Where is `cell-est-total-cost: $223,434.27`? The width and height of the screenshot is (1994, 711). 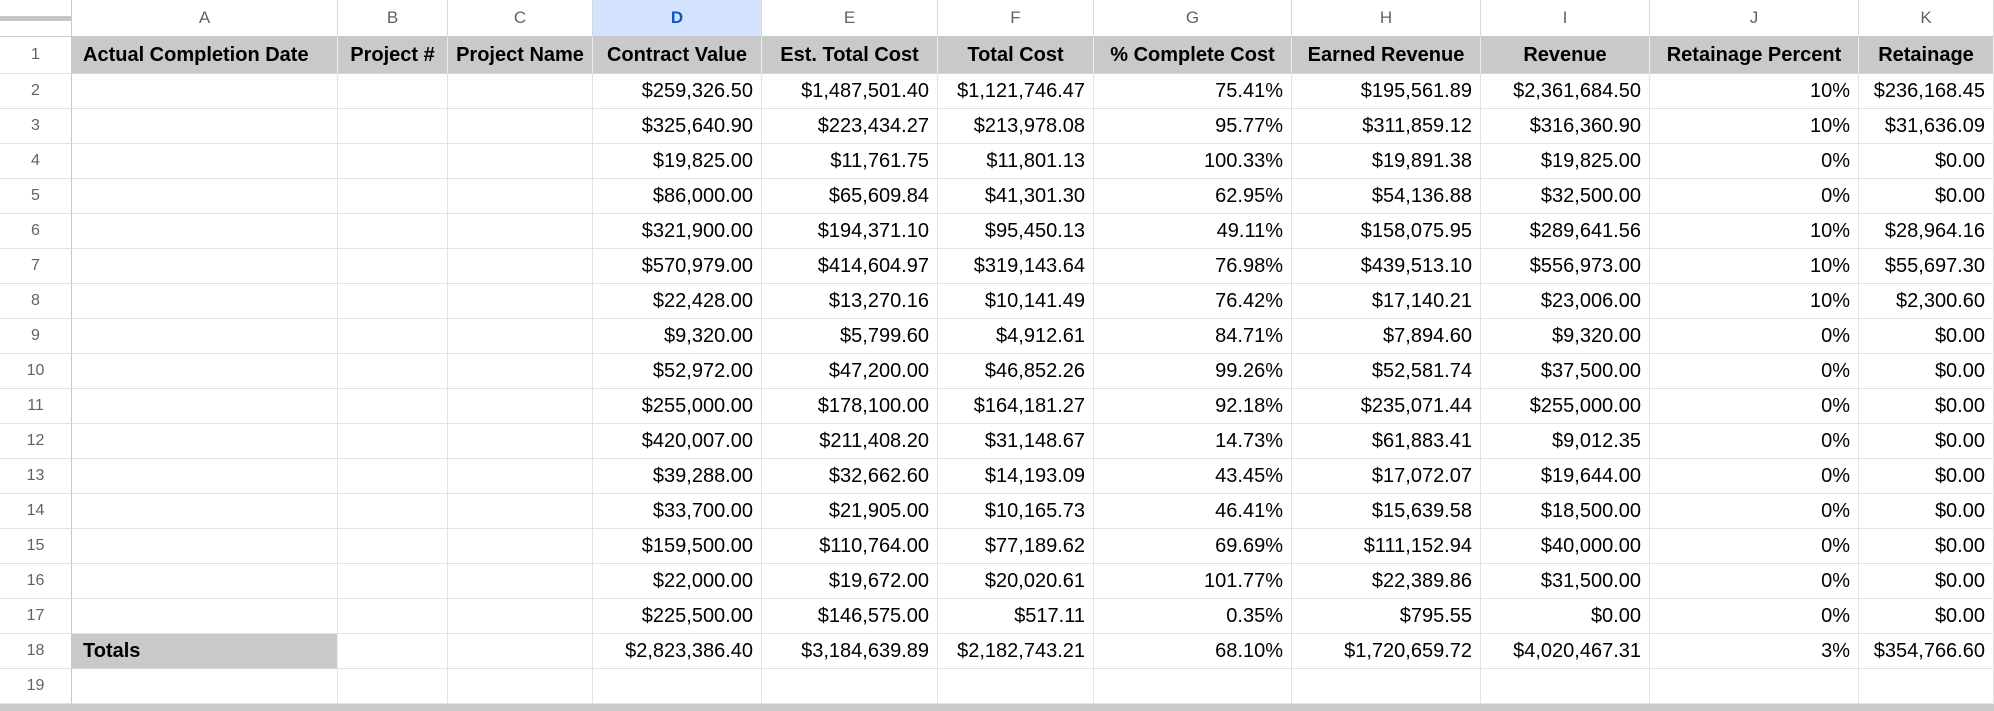 cell-est-total-cost: $223,434.27 is located at coordinates (850, 126).